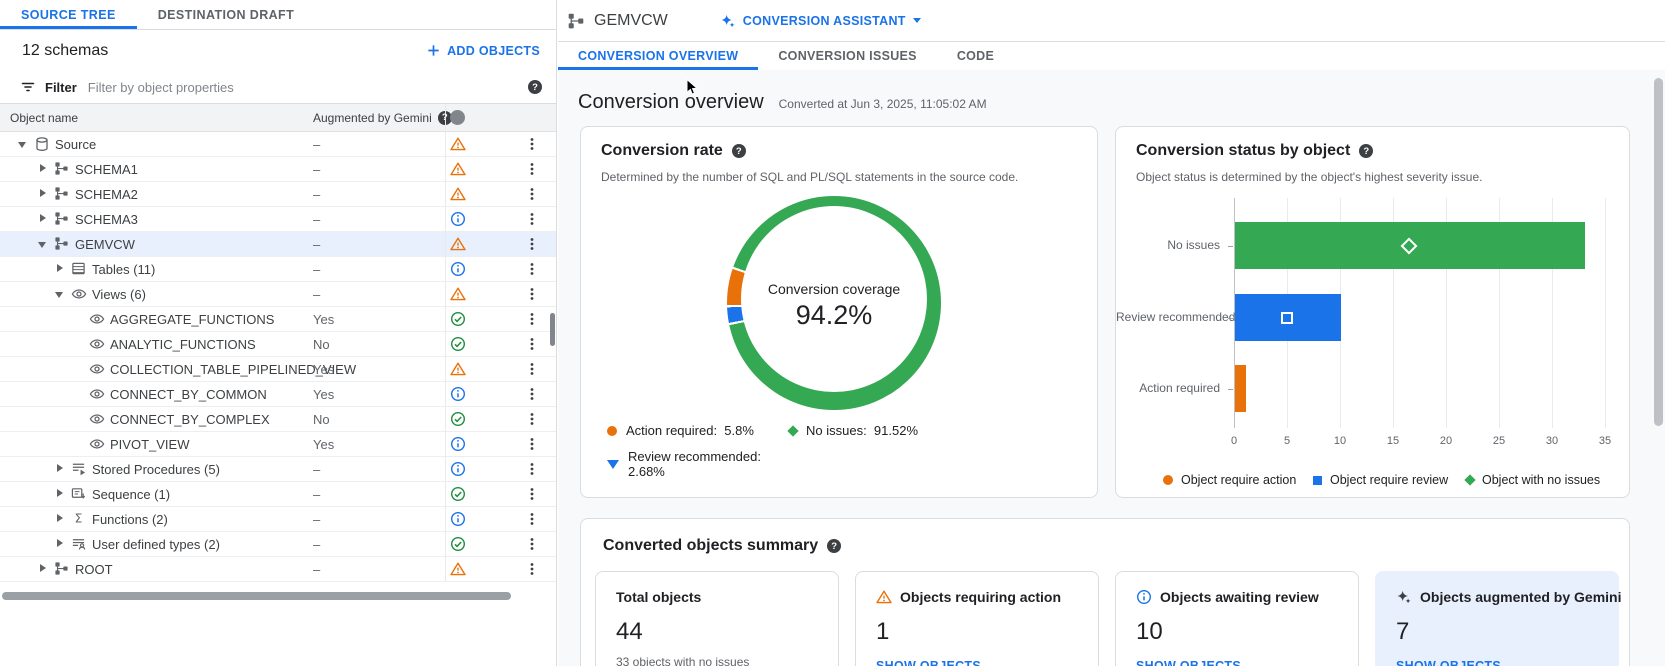 The width and height of the screenshot is (1665, 666). I want to click on summary-help-icon: ?, so click(834, 546).